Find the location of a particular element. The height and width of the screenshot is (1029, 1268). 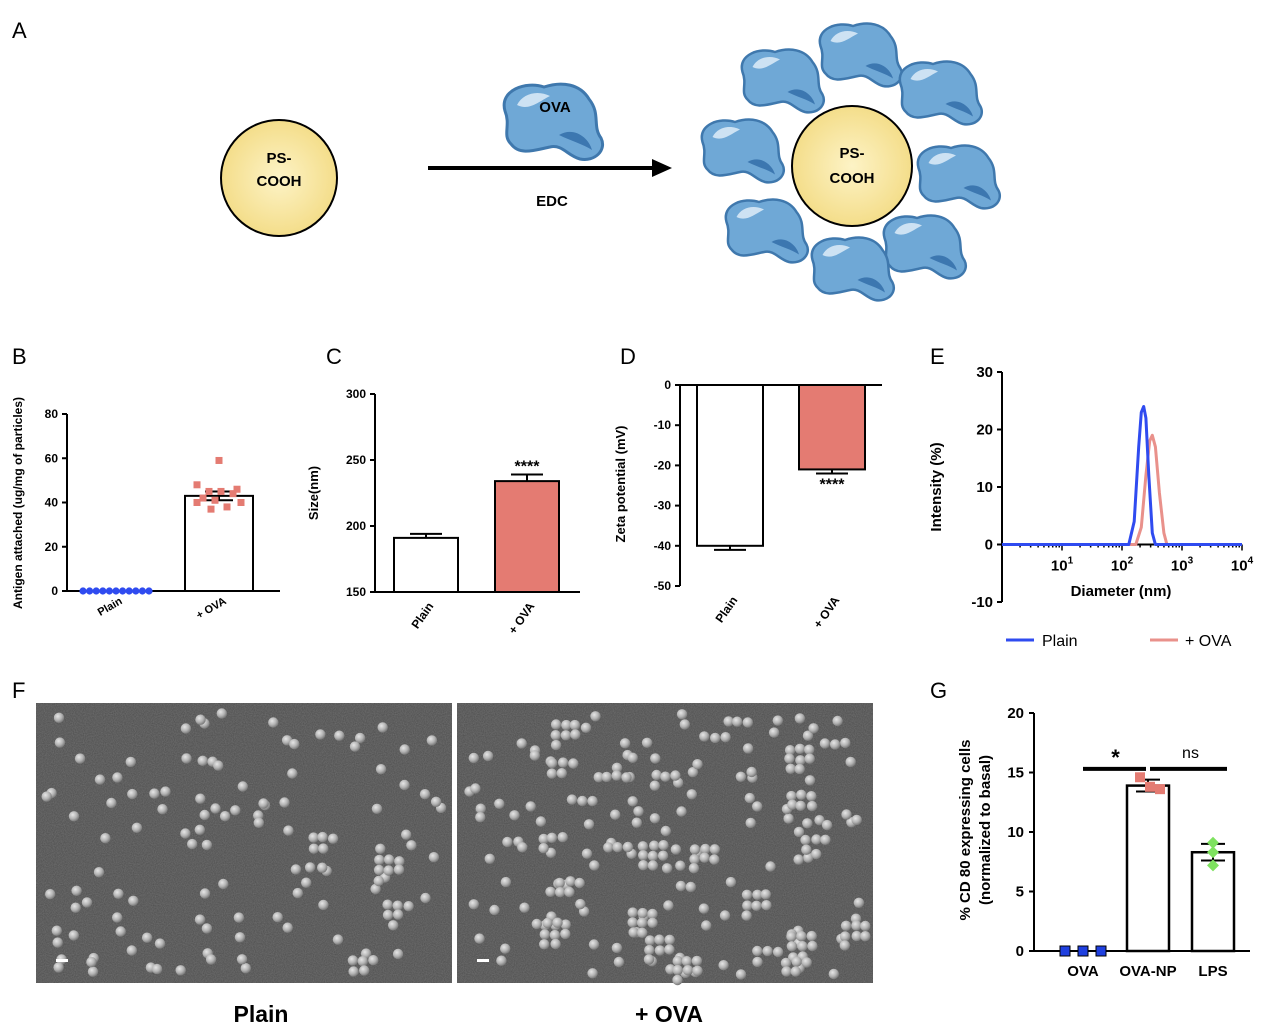

y-tick-label: -40 is located at coordinates (663, 546).